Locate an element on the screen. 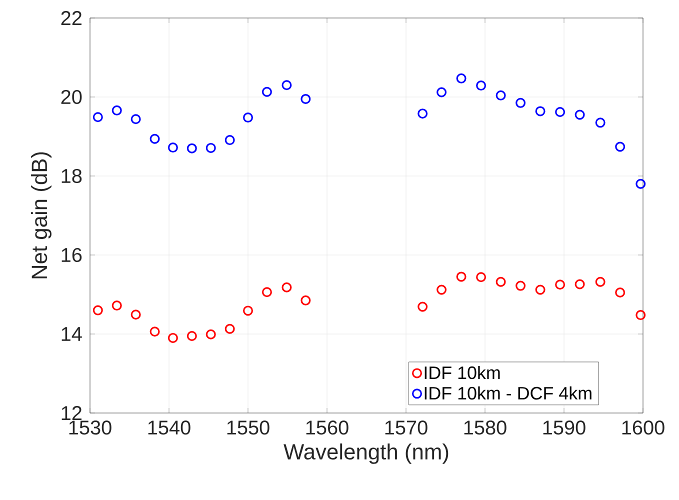 The image size is (679, 500). y-tick-label: 14 is located at coordinates (72, 334).